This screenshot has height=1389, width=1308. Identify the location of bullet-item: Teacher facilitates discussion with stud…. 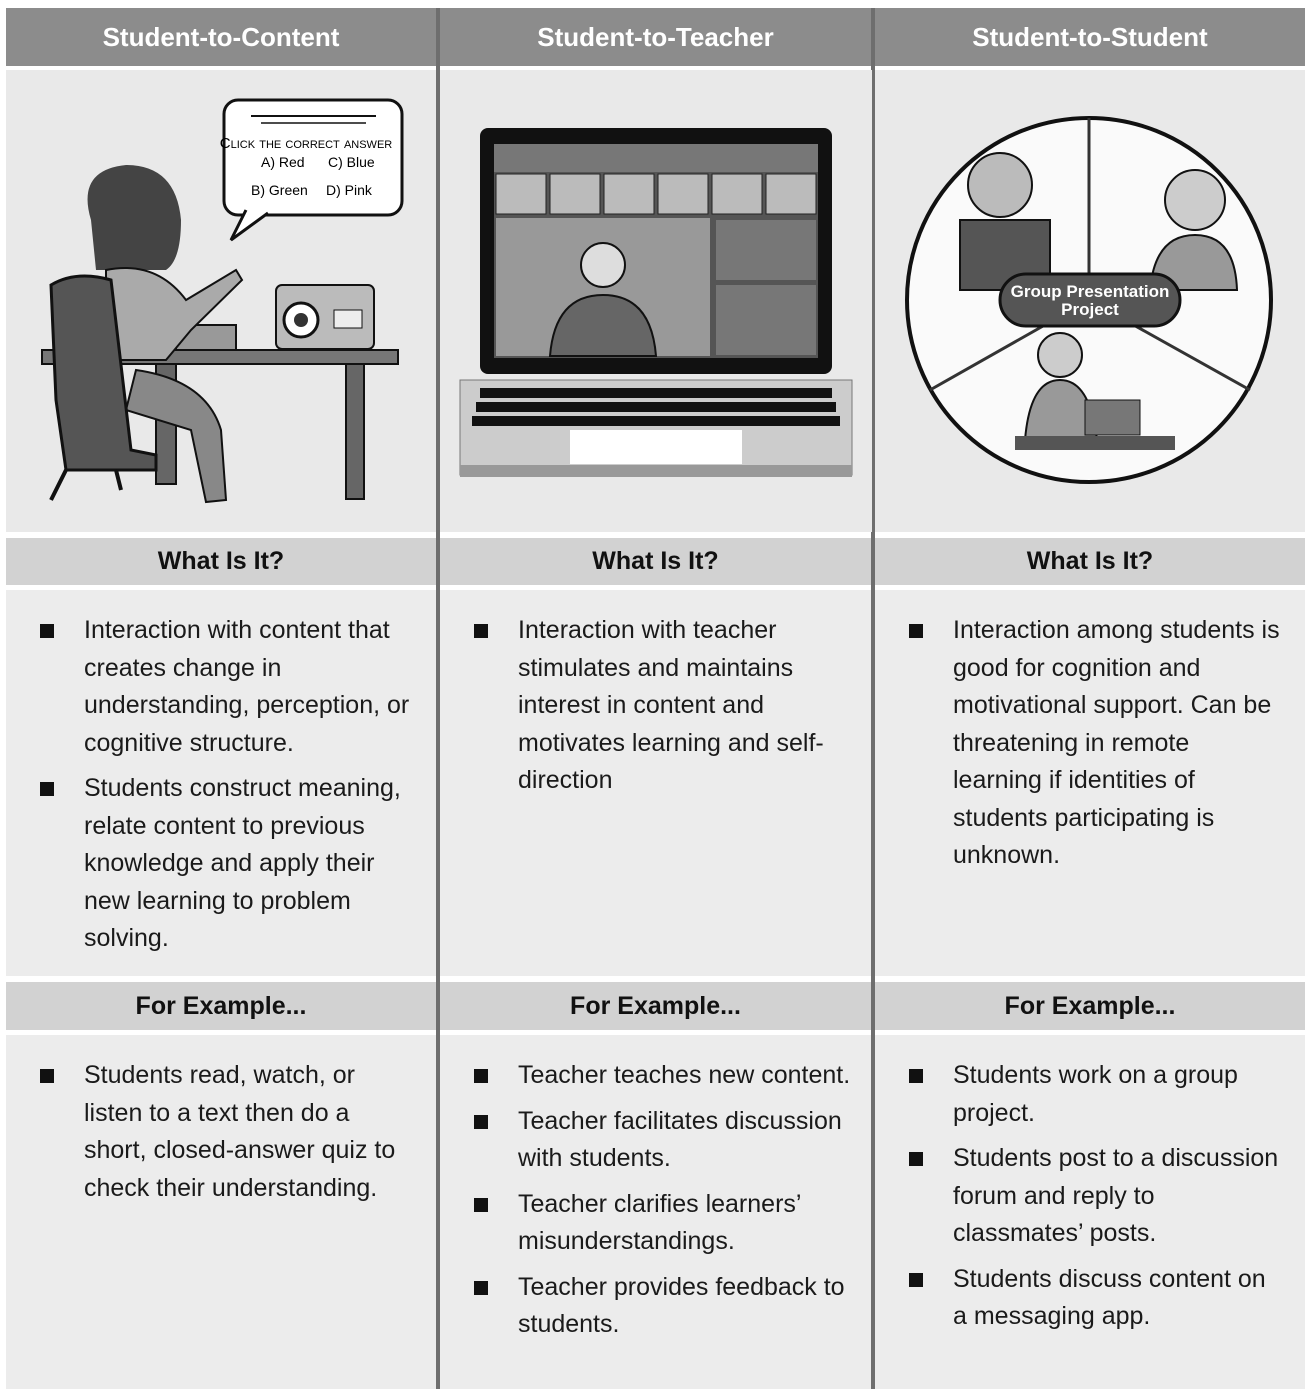
(645, 1140).